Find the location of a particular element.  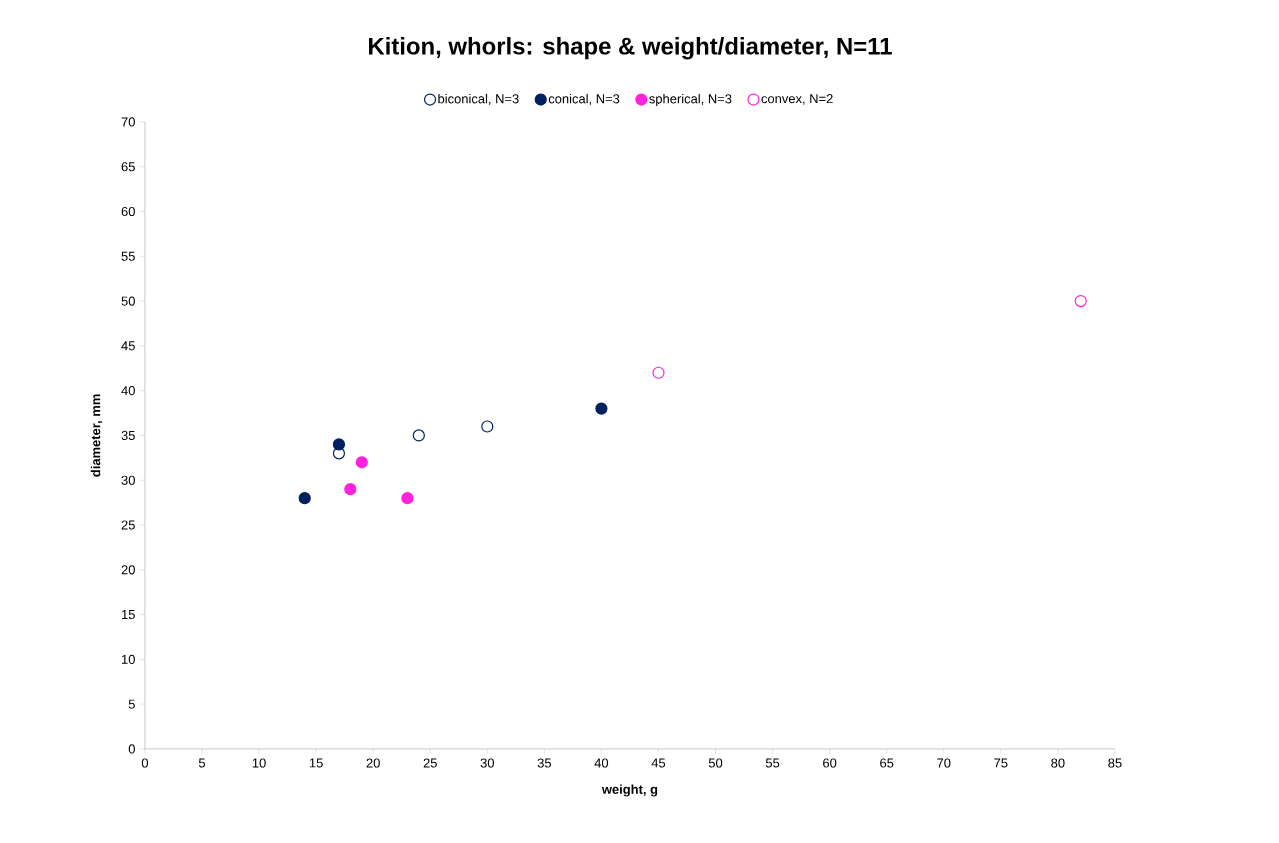

y-tick-label: 55 is located at coordinates (128, 256).